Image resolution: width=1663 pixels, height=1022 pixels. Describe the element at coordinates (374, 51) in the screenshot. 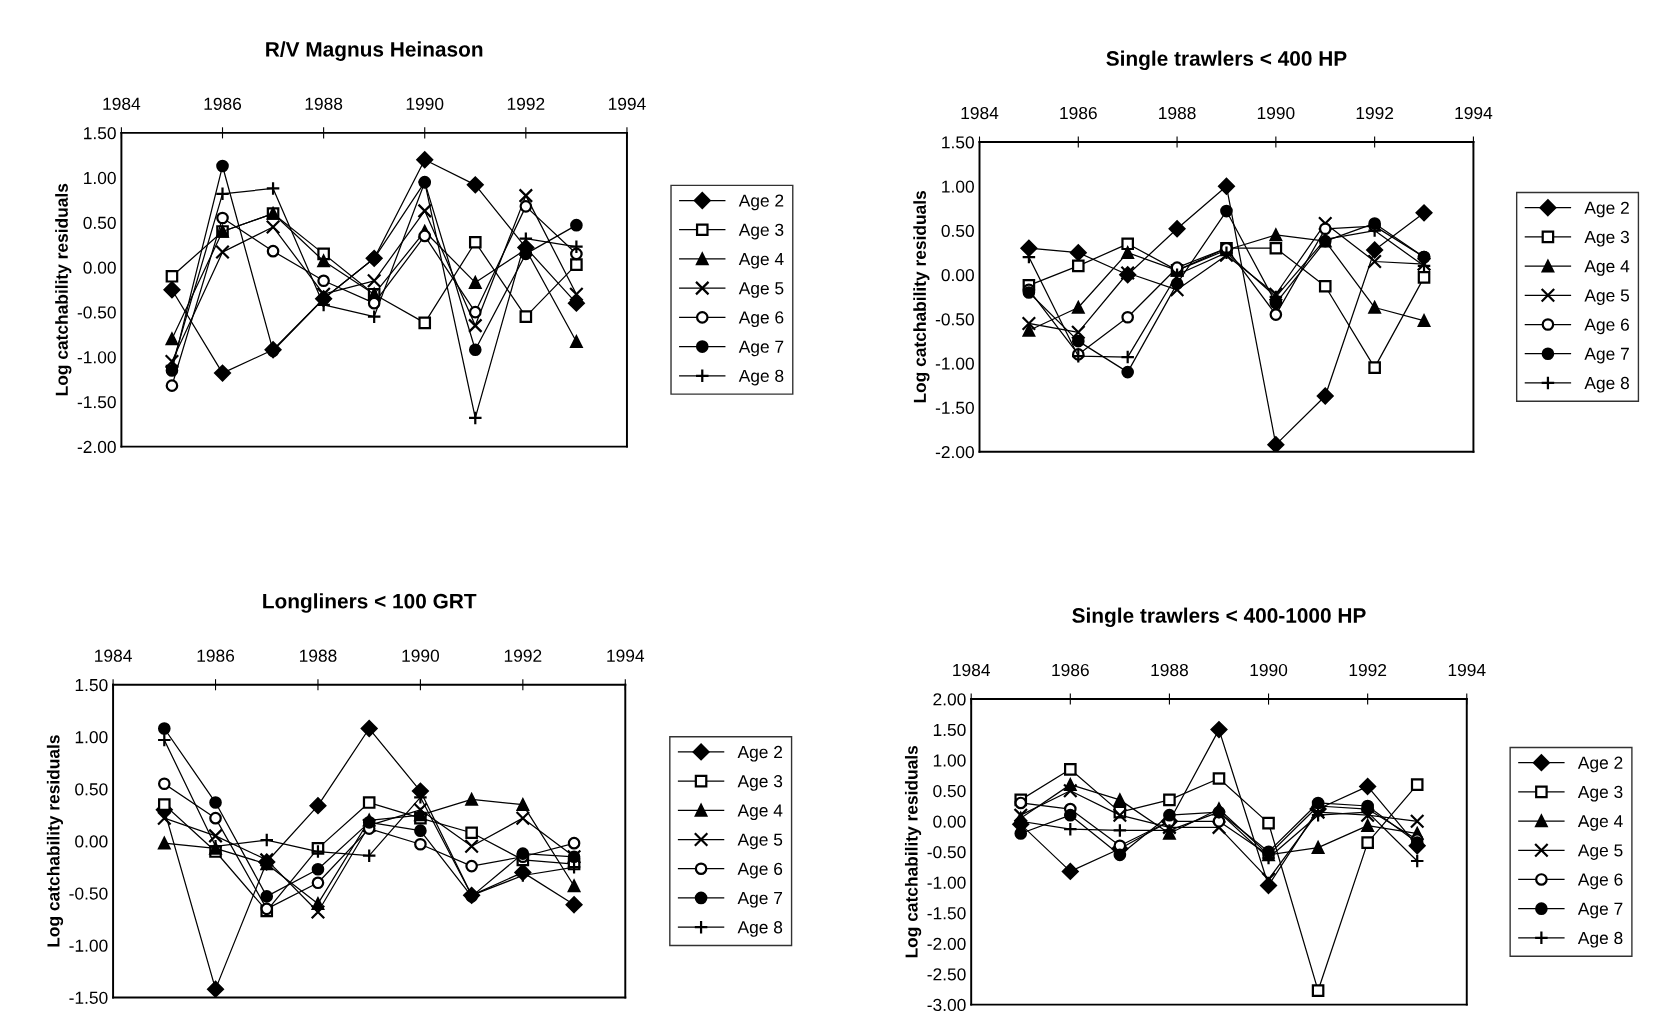

I see `chart-title: R/V Magnus Heinason` at that location.